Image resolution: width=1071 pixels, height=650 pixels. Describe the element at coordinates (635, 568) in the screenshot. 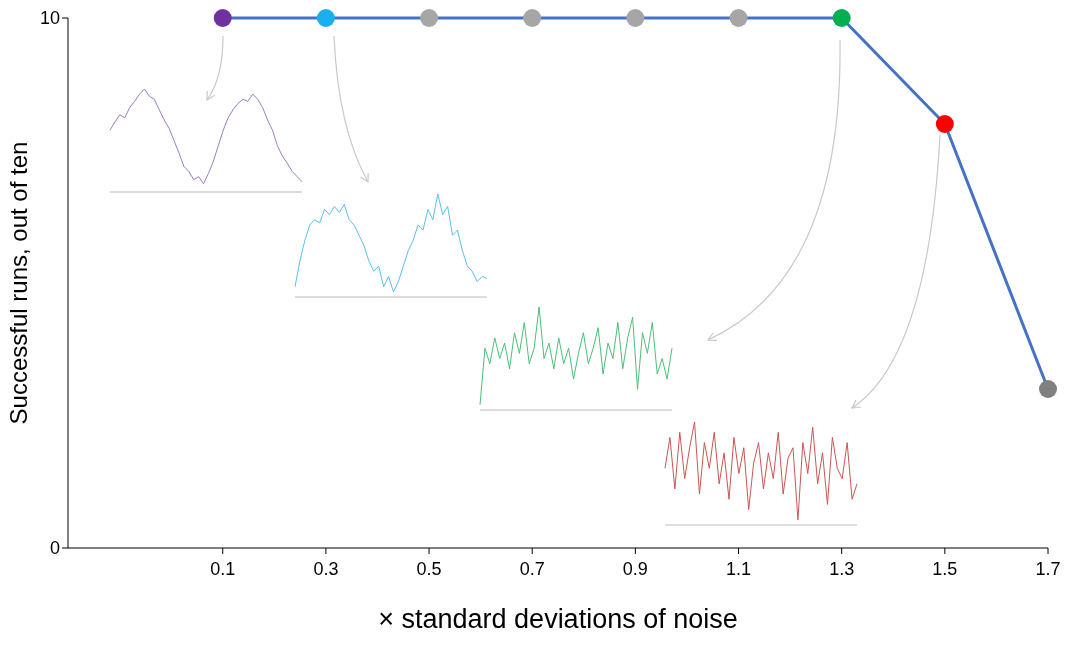

I see `x-tick-label: 0.9` at that location.